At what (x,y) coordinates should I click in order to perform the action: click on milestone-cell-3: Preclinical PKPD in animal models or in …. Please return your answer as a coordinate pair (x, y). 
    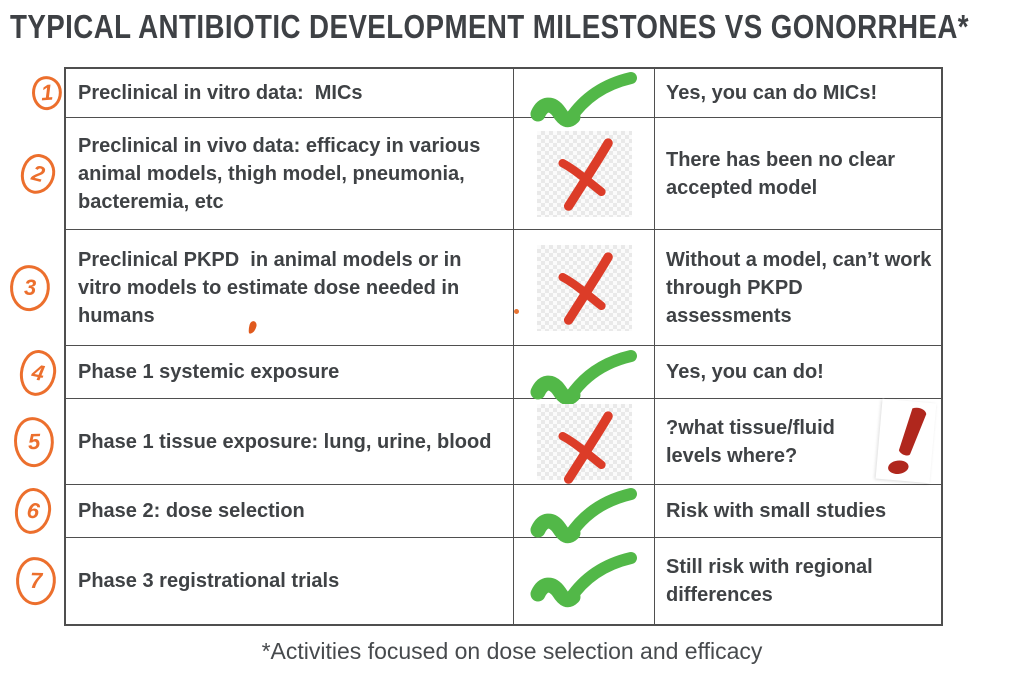
    Looking at the image, I should click on (290, 288).